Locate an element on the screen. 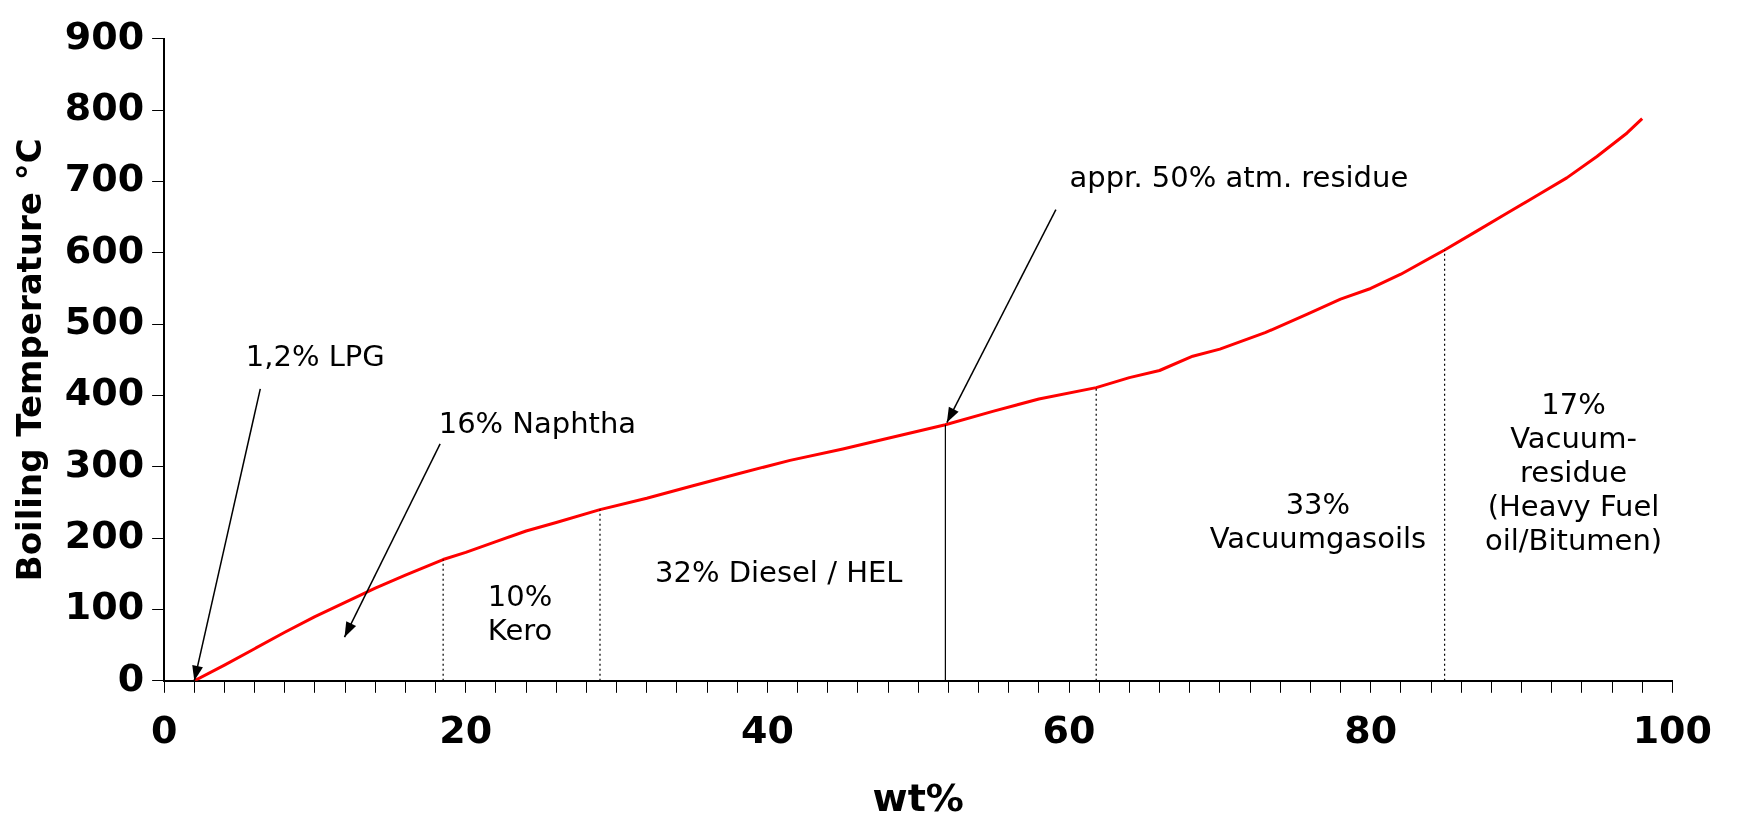  annotation: appr. 50% atm. residue is located at coordinates (1239, 177).